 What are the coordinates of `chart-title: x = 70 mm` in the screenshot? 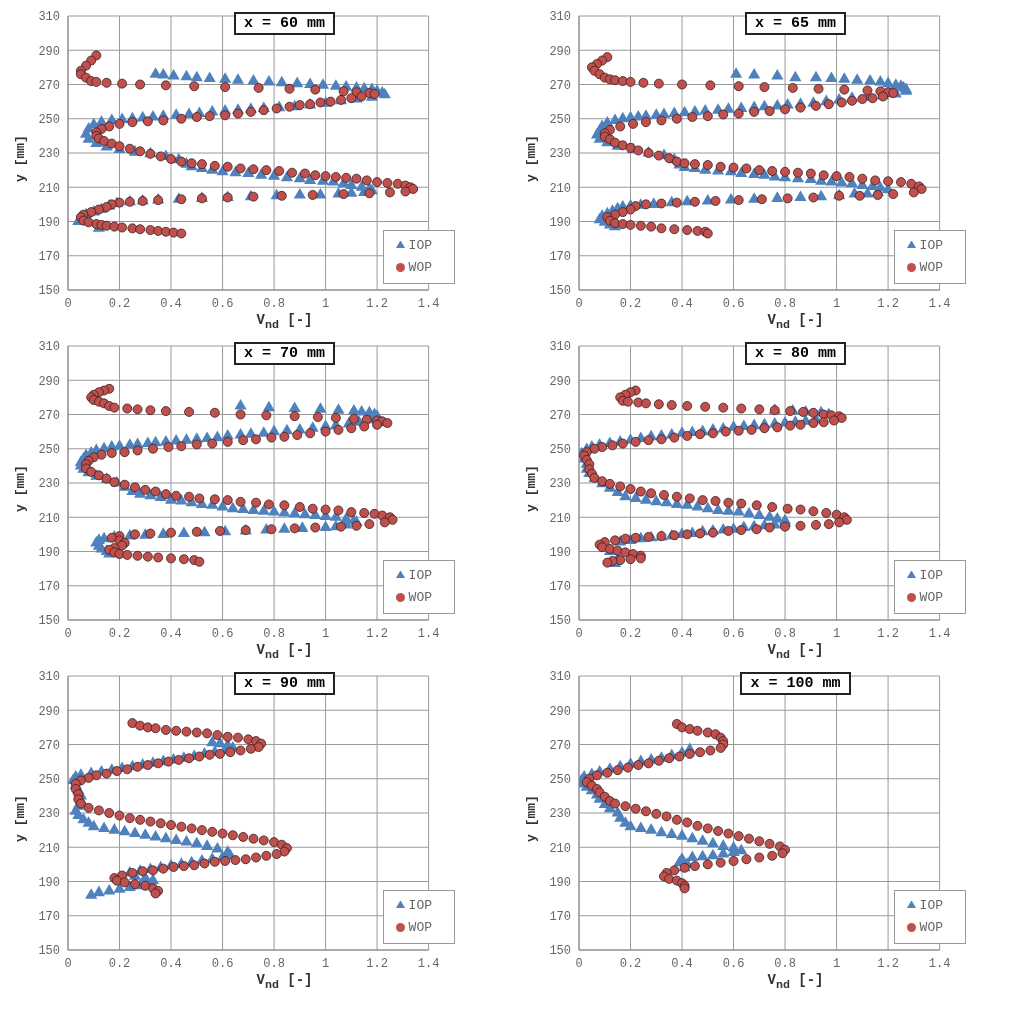 It's located at (284, 353).